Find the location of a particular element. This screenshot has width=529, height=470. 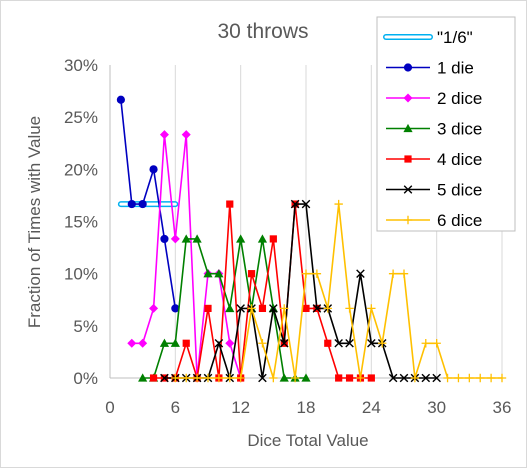

legend-label: 2 dice is located at coordinates (459, 98).